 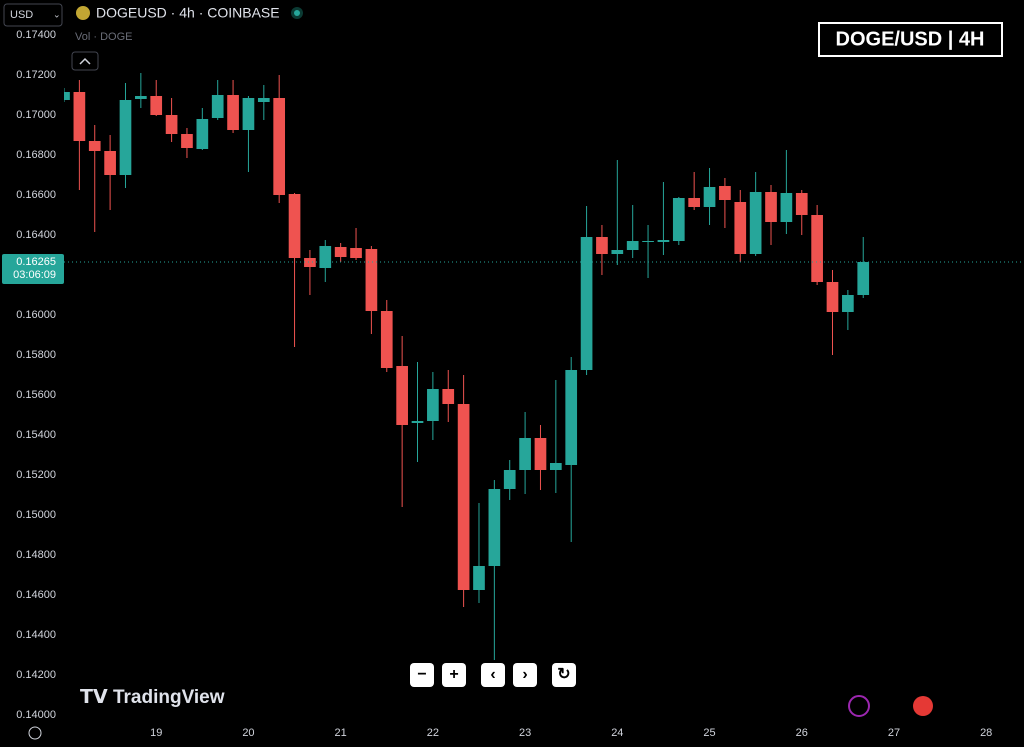 I want to click on watermark: 𝗧𝗩 TradingView, so click(x=152, y=697).